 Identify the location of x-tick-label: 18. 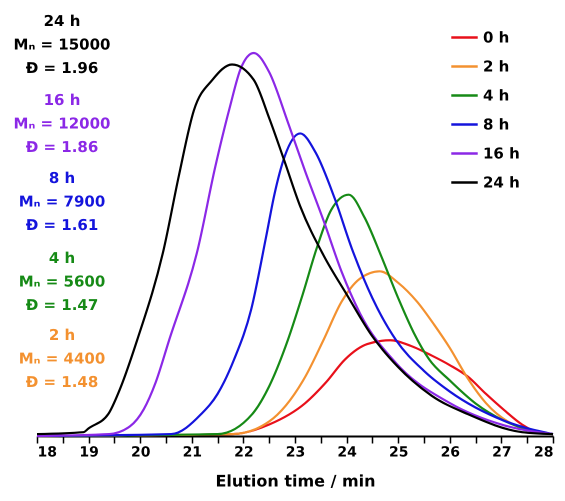
(47, 452).